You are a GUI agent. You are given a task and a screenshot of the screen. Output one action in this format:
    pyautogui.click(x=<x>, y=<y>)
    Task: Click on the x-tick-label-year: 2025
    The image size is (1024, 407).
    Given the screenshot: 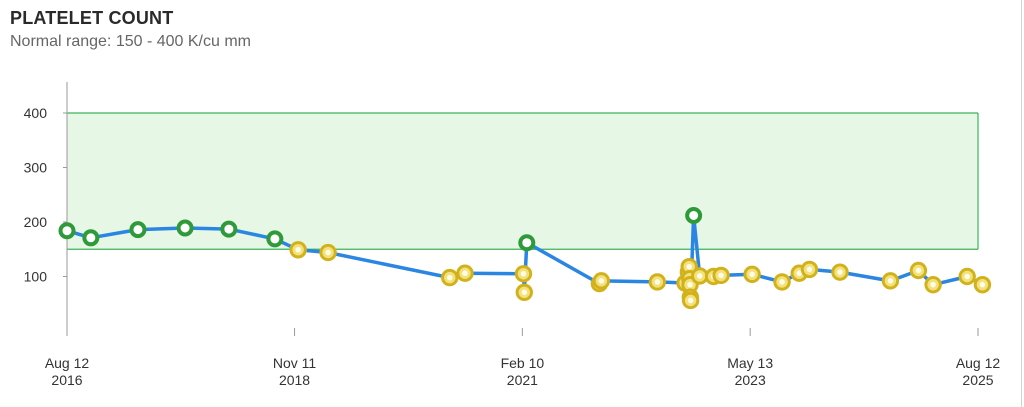 What is the action you would take?
    pyautogui.click(x=977, y=380)
    